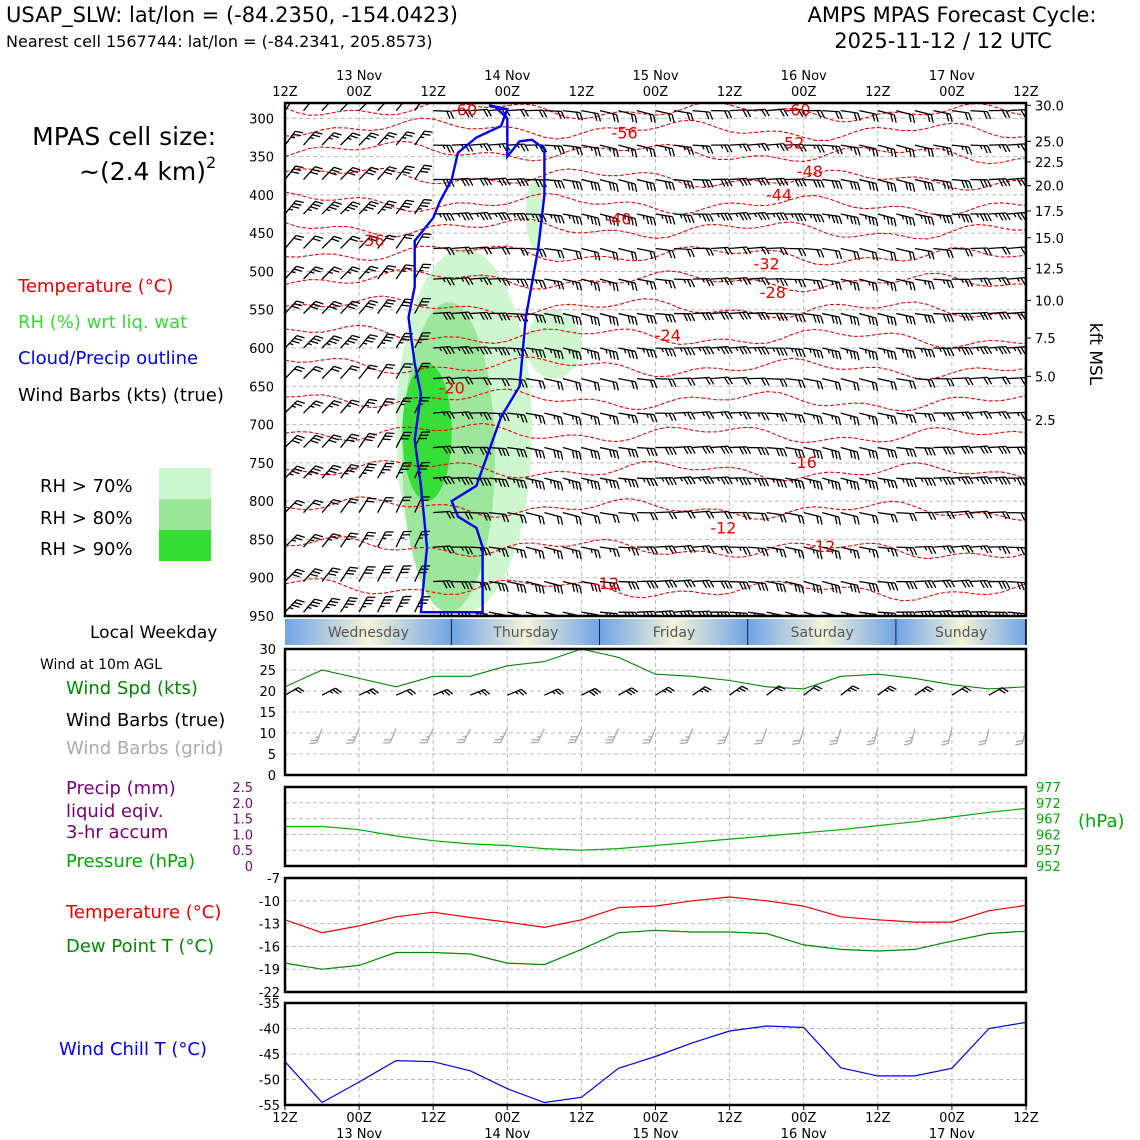 Image resolution: width=1140 pixels, height=1140 pixels. What do you see at coordinates (655, 204) in the screenshot?
I see `temperature-contour` at bounding box center [655, 204].